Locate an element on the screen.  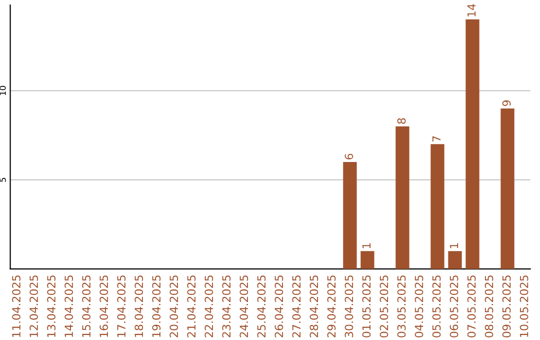
x-tick-label: 03.05.2025 is located at coordinates (401, 306).